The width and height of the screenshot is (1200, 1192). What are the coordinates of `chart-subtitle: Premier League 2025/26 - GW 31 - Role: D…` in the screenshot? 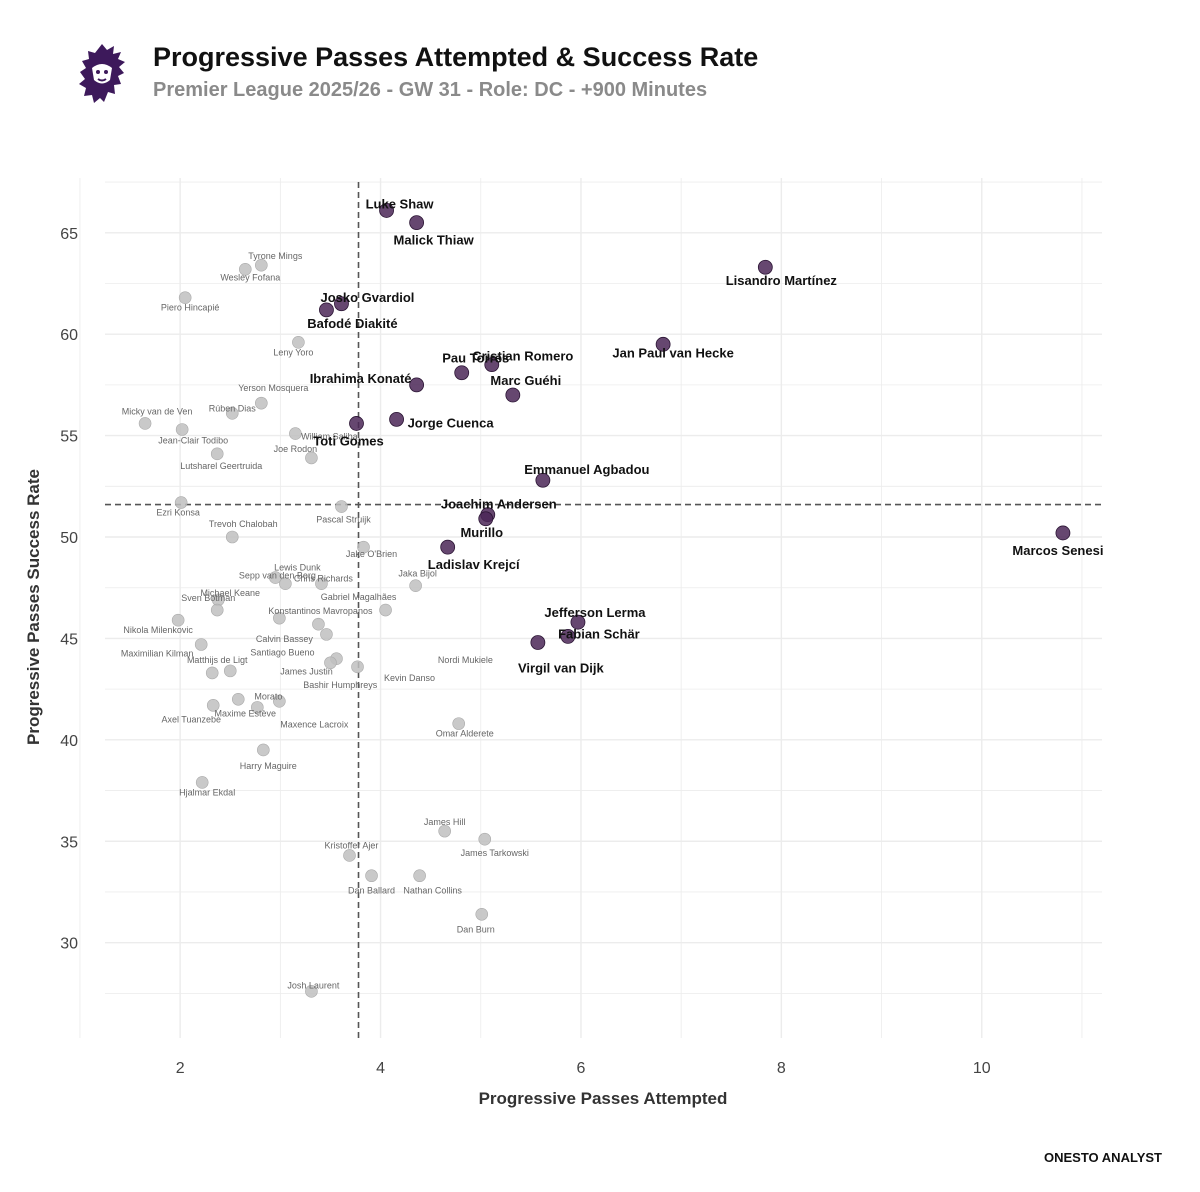 It's located at (430, 90).